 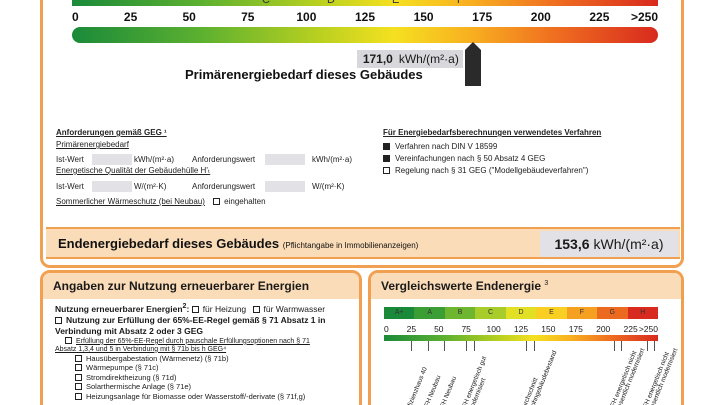 I want to click on scale-tick-50: 50, so click(x=189, y=17).